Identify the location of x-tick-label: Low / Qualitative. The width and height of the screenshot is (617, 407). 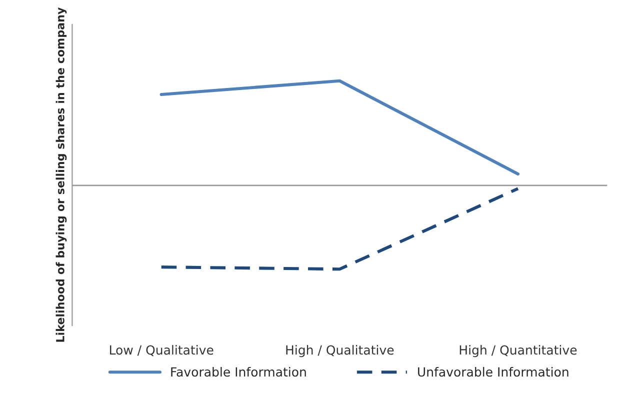
(162, 350).